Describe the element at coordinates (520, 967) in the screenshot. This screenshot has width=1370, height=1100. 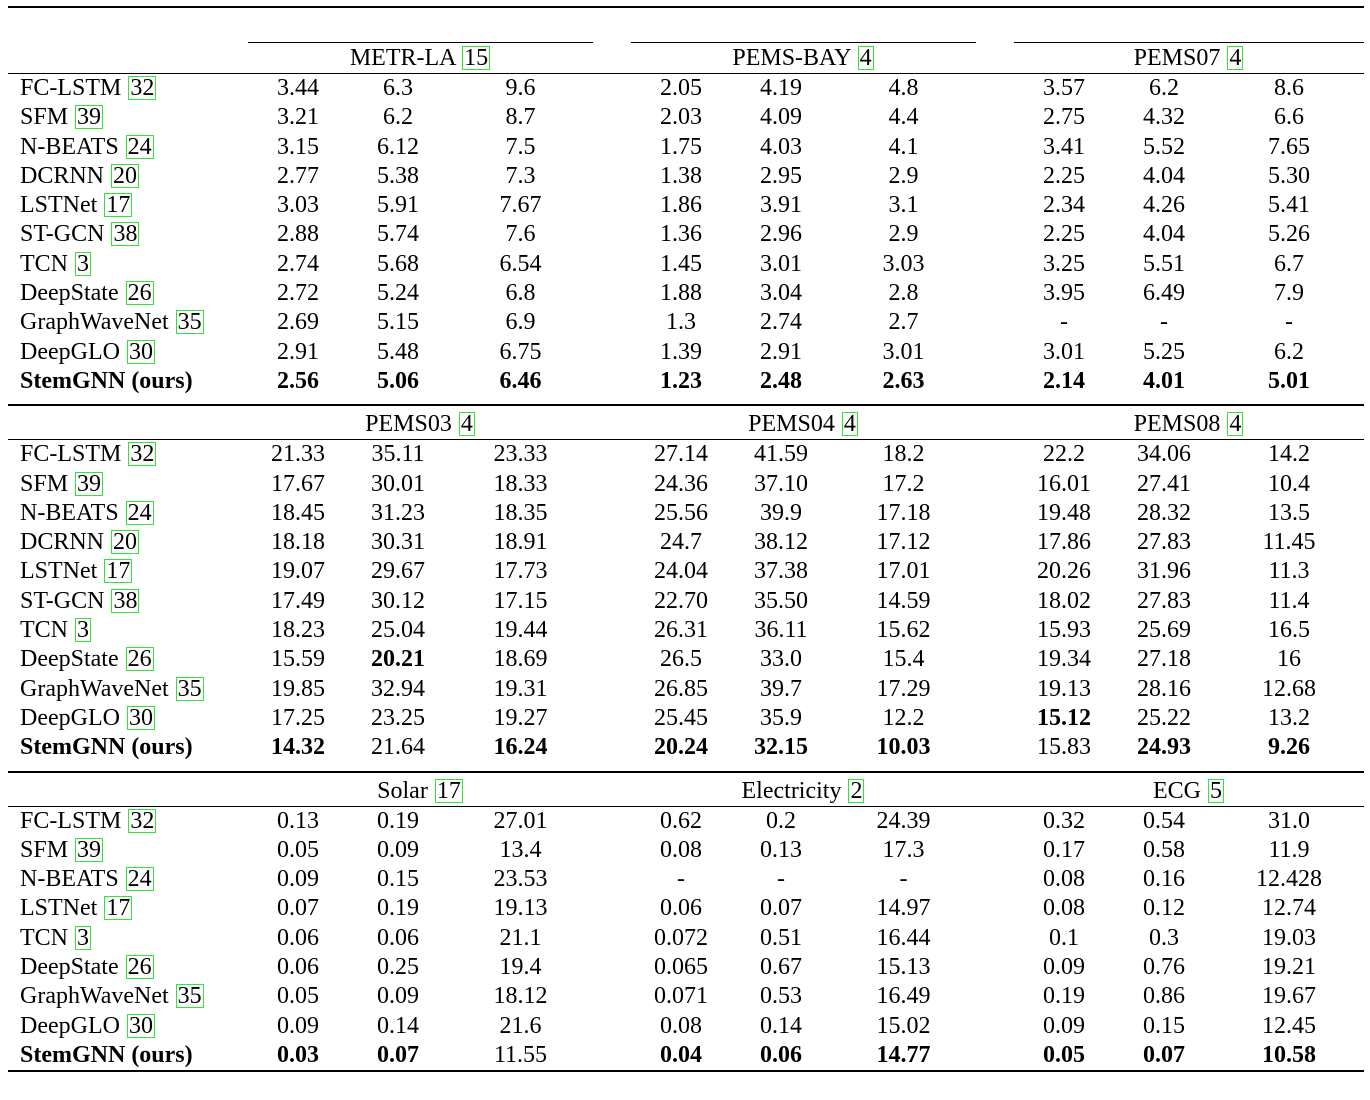
I see `value-cell: 19.4` at that location.